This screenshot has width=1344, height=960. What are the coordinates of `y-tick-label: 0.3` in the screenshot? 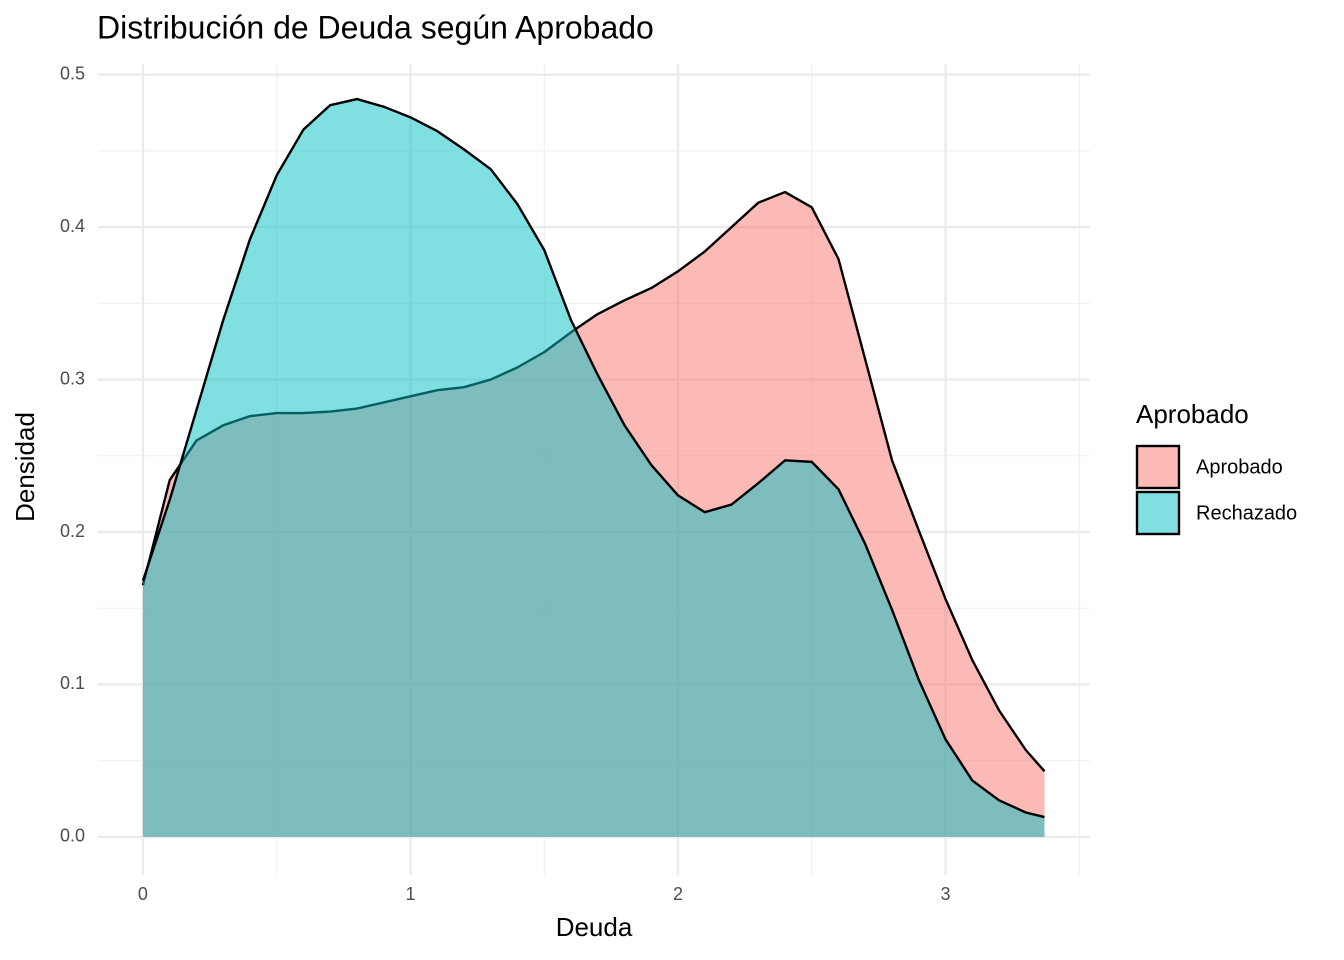 It's located at (72, 378).